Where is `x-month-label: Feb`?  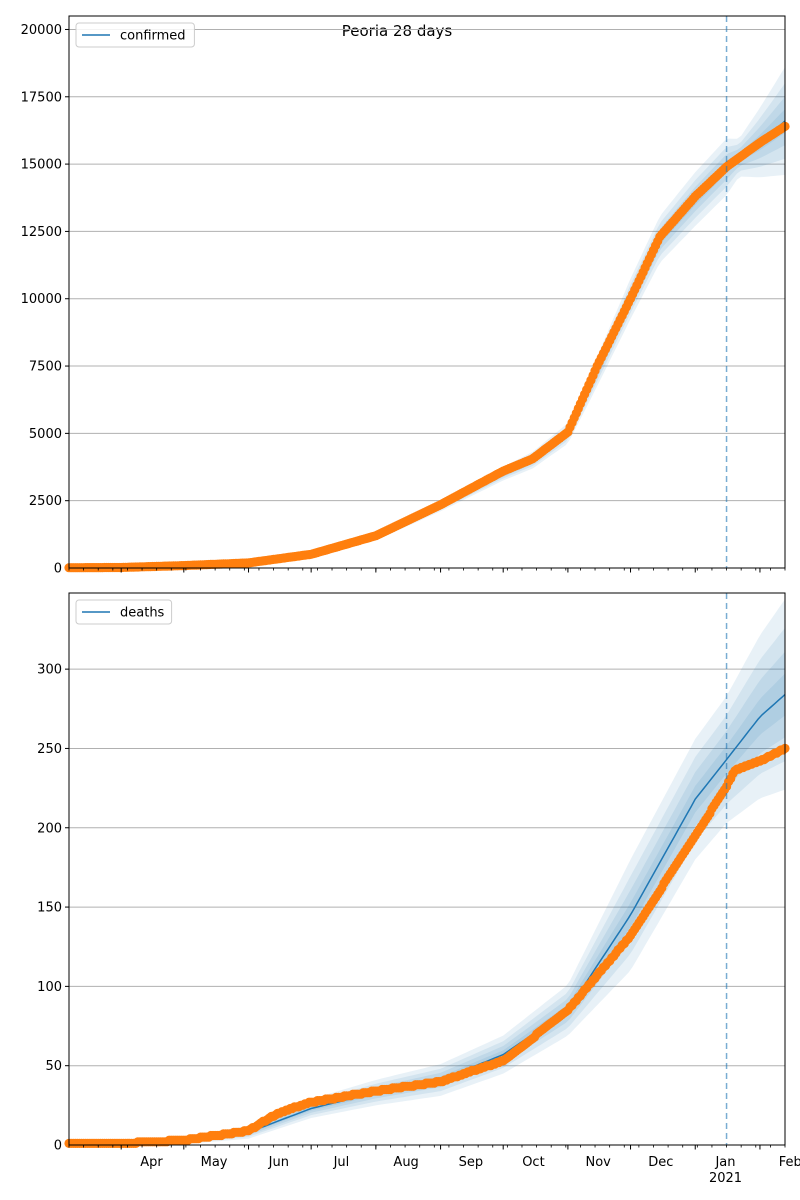
x-month-label: Feb is located at coordinates (789, 1162).